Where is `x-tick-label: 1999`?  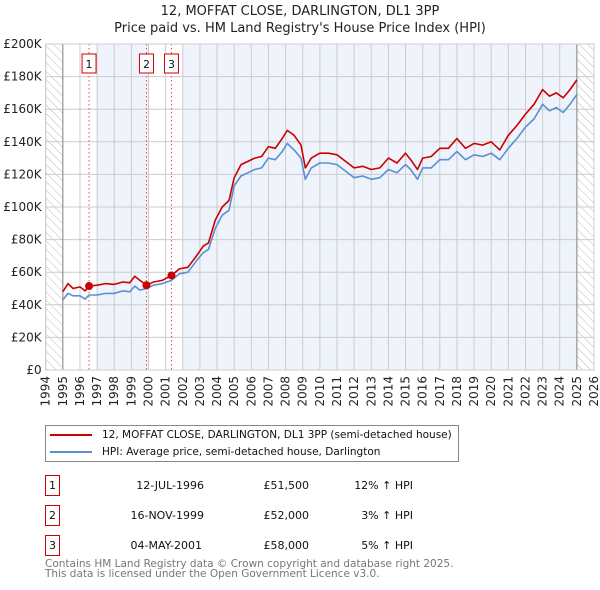 x-tick-label: 1999 is located at coordinates (131, 391).